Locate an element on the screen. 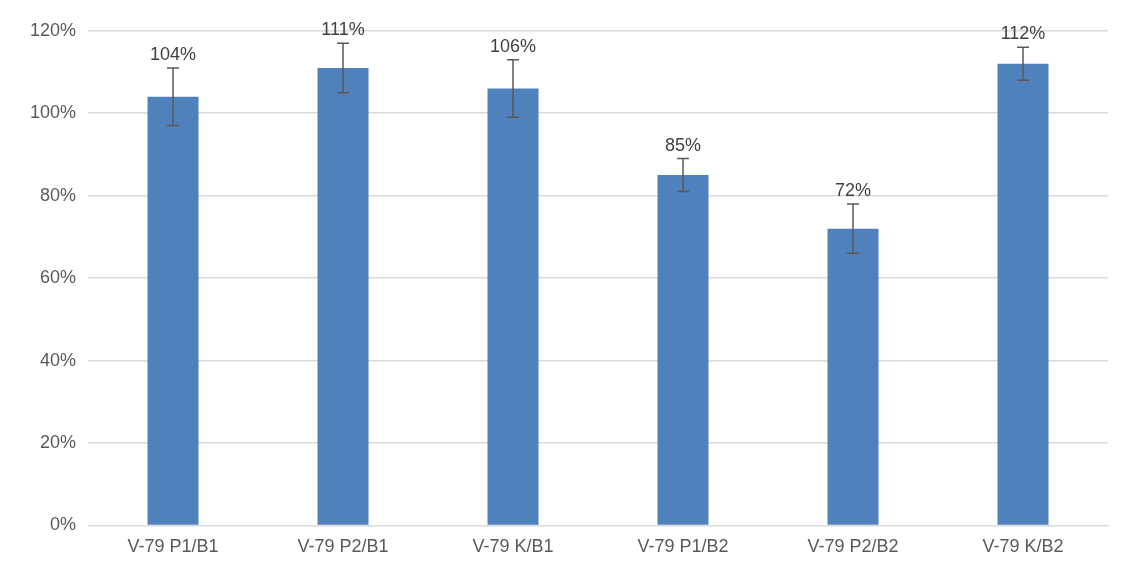  data-label: 112% is located at coordinates (1023, 33).